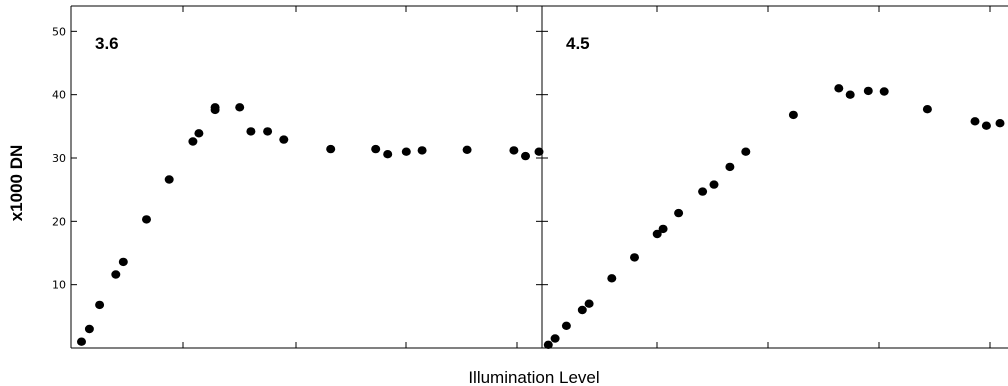 The height and width of the screenshot is (386, 1008). Describe the element at coordinates (59, 31) in the screenshot. I see `y-tick-label-50: 50` at that location.